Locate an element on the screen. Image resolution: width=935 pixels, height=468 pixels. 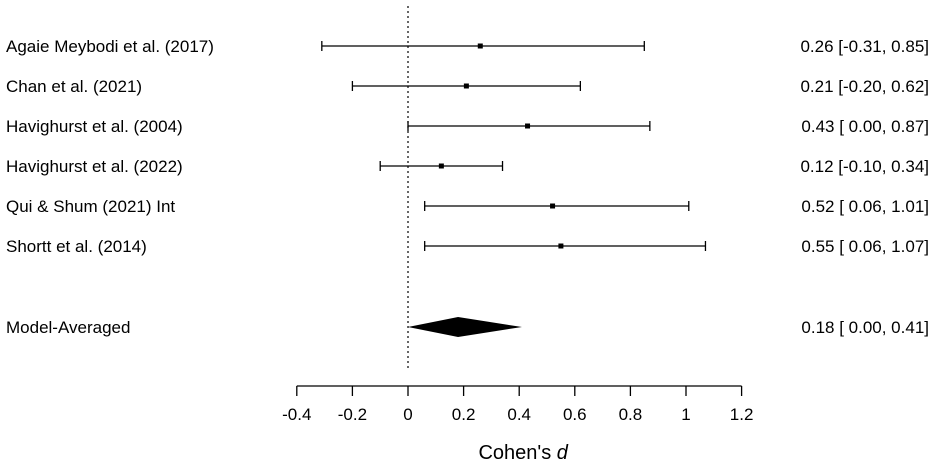
study-row: Qui & Shum (2021) Int 0.52 [ 0.06, 1.01] is located at coordinates (467, 206).